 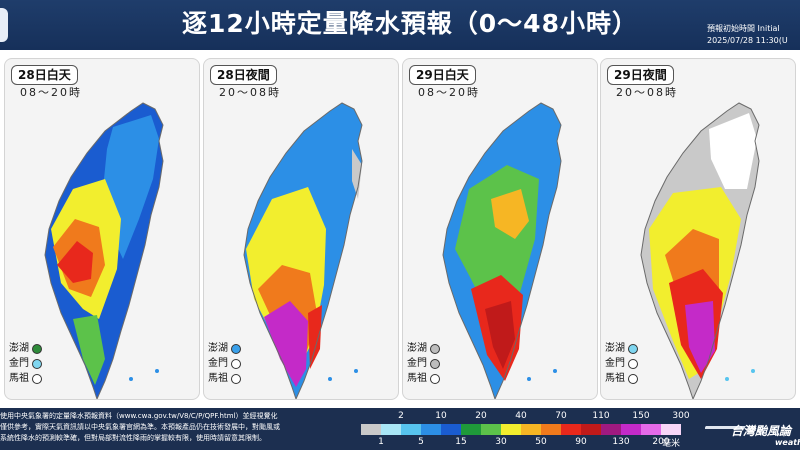 I want to click on header-bar, so click(x=400, y=25).